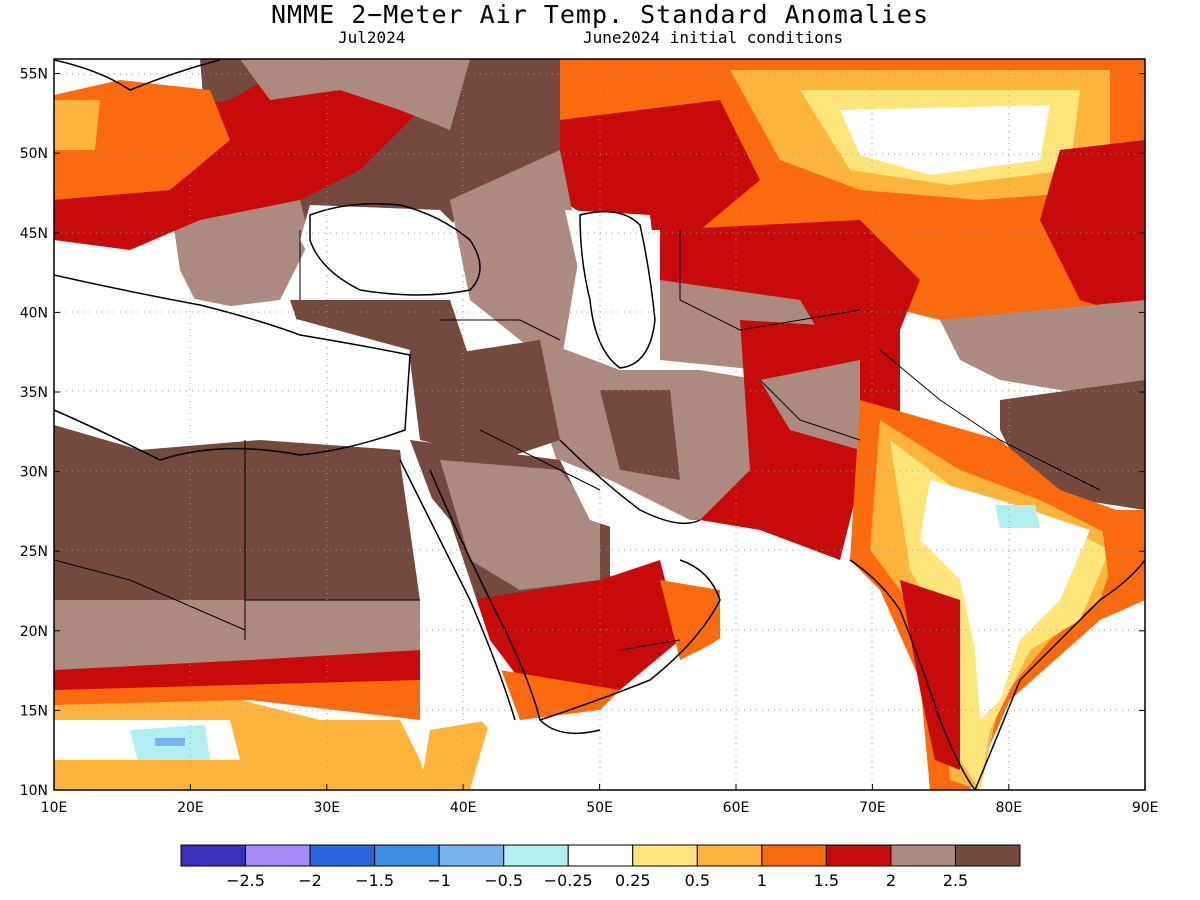 This screenshot has height=900, width=1200. I want to click on region-caucasus-light-brown, so click(515, 260).